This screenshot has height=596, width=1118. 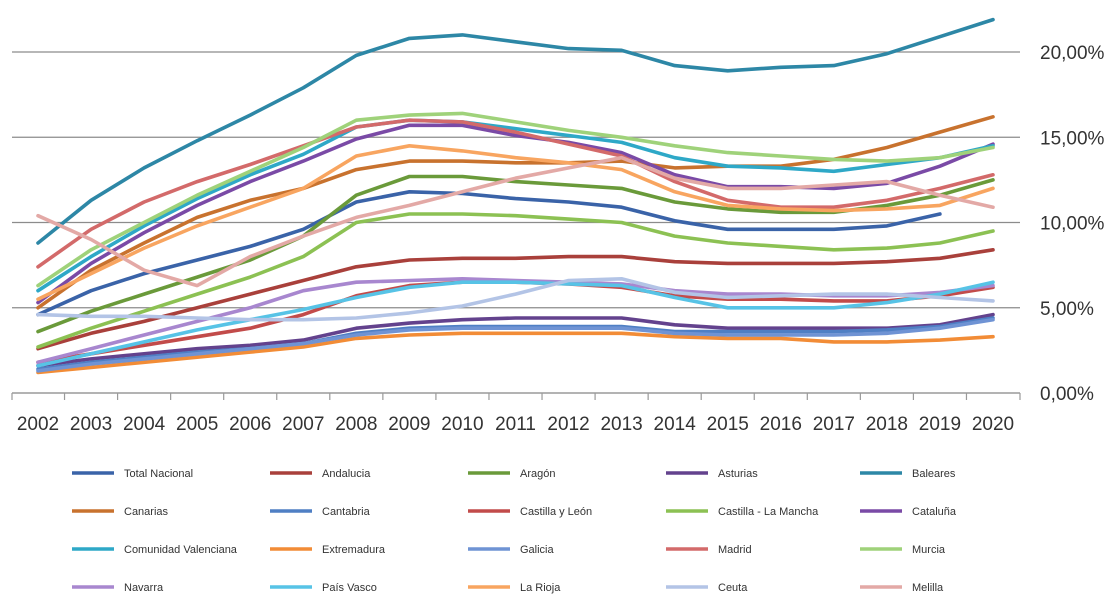 I want to click on series-line-galicia, so click(x=515, y=345).